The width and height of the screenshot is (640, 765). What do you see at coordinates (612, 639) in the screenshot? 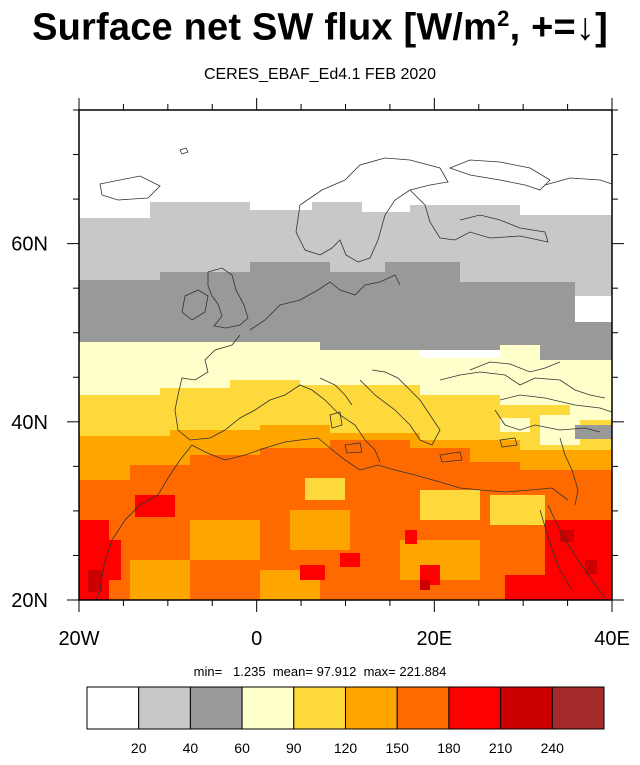
I see `x-tick-label: 40E` at bounding box center [612, 639].